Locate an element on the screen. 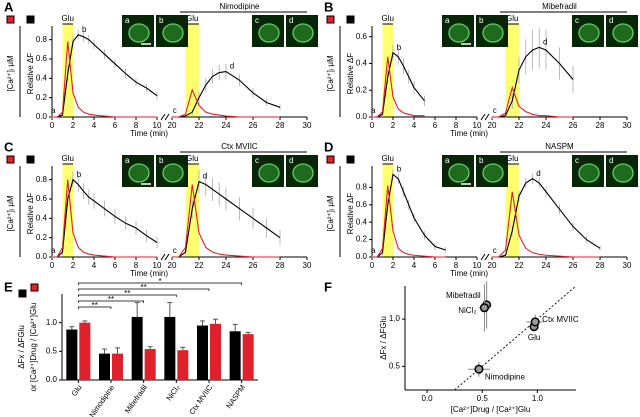 The width and height of the screenshot is (640, 417). significance-label: ** is located at coordinates (95, 305).